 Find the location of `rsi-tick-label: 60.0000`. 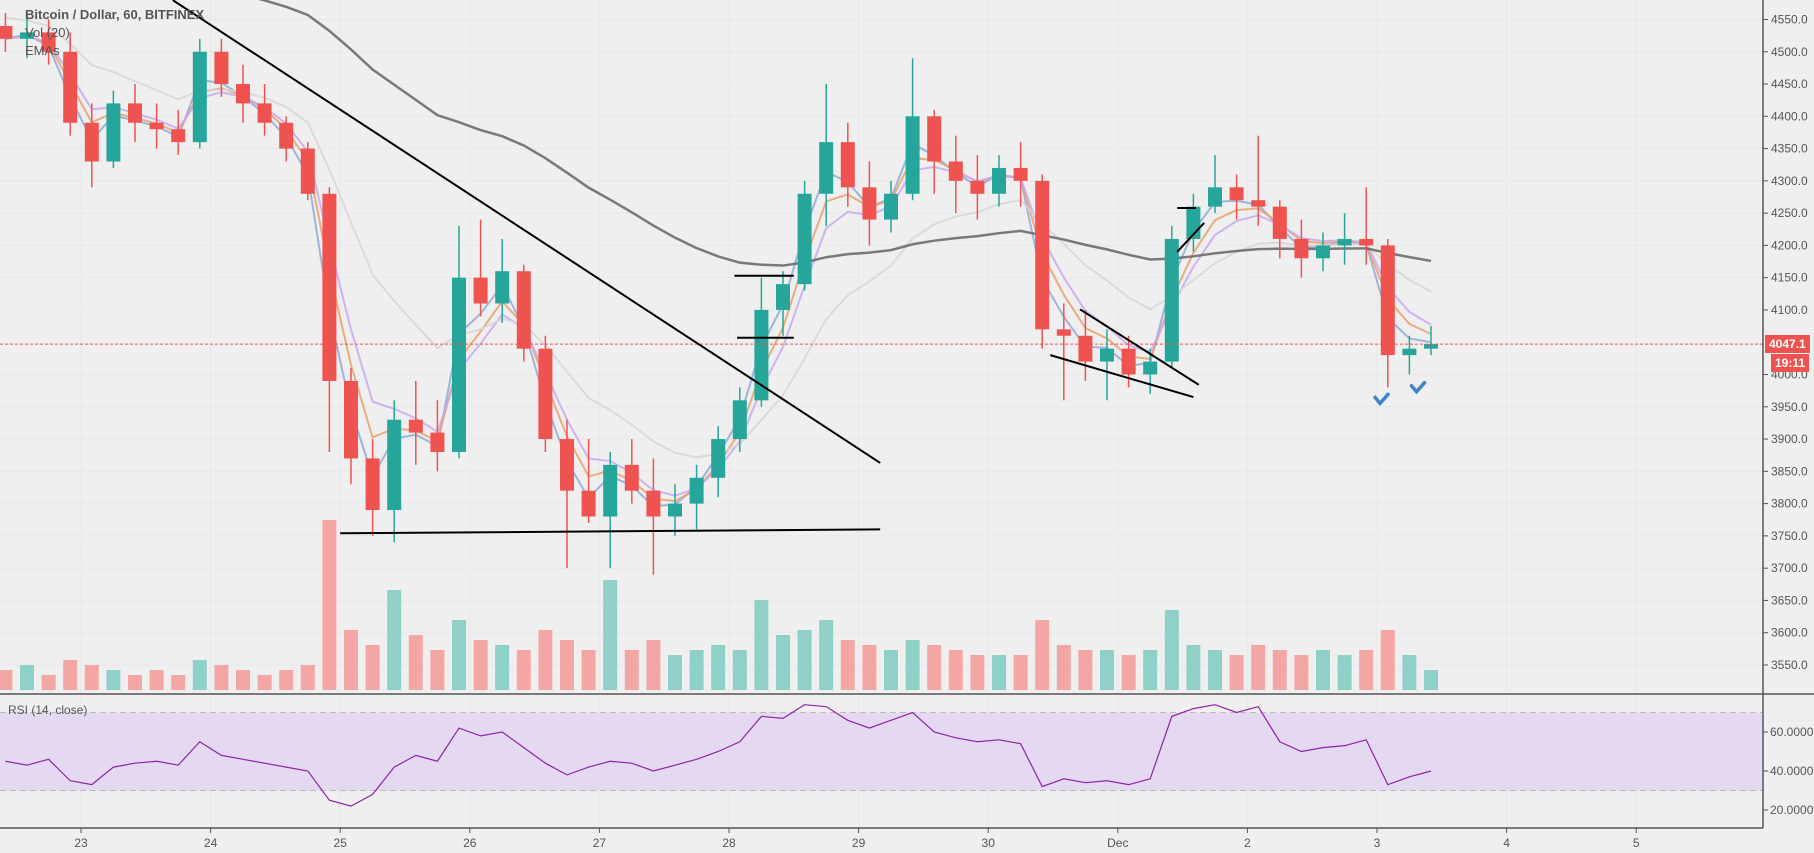

rsi-tick-label: 60.0000 is located at coordinates (1792, 732).